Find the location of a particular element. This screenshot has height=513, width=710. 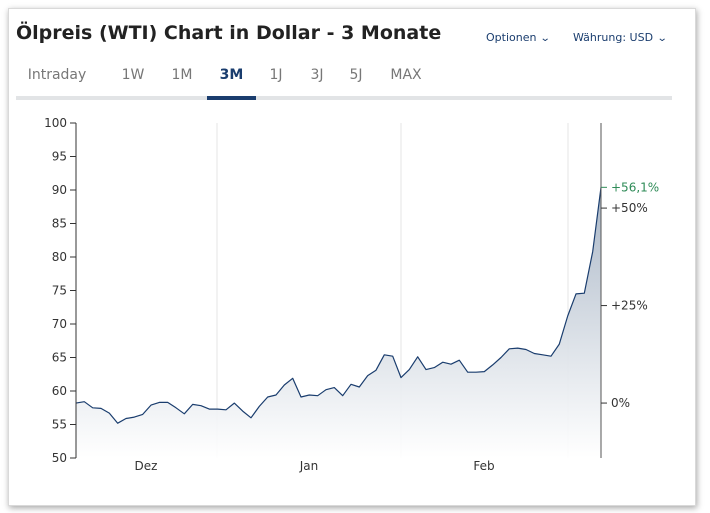

y-tick-label: 100 is located at coordinates (55, 123).